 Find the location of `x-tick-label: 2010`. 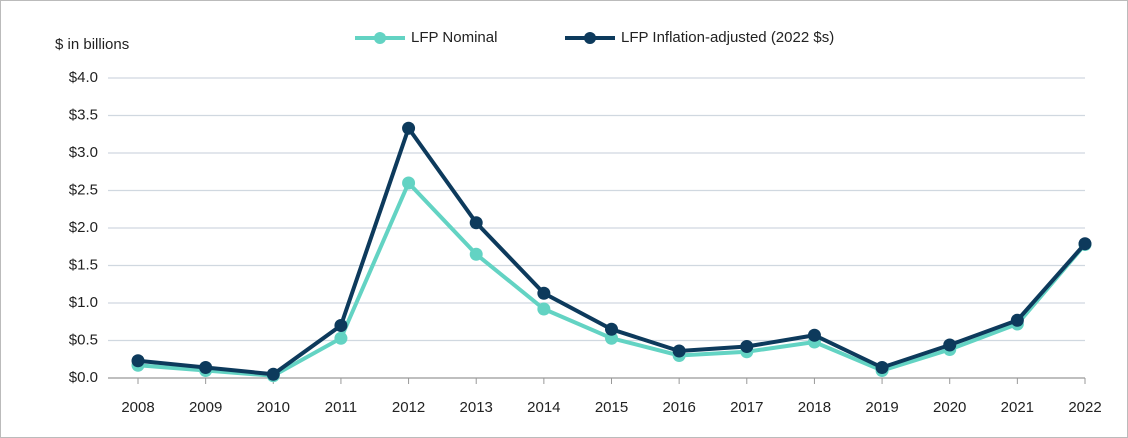

x-tick-label: 2010 is located at coordinates (273, 407).